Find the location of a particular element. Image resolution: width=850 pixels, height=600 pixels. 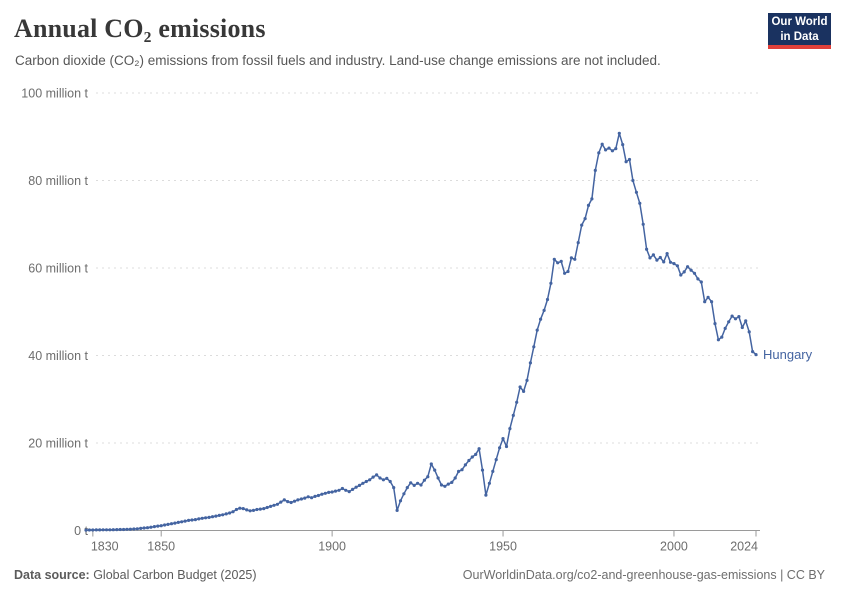

owid-logo: Our World in Data is located at coordinates (799, 31).